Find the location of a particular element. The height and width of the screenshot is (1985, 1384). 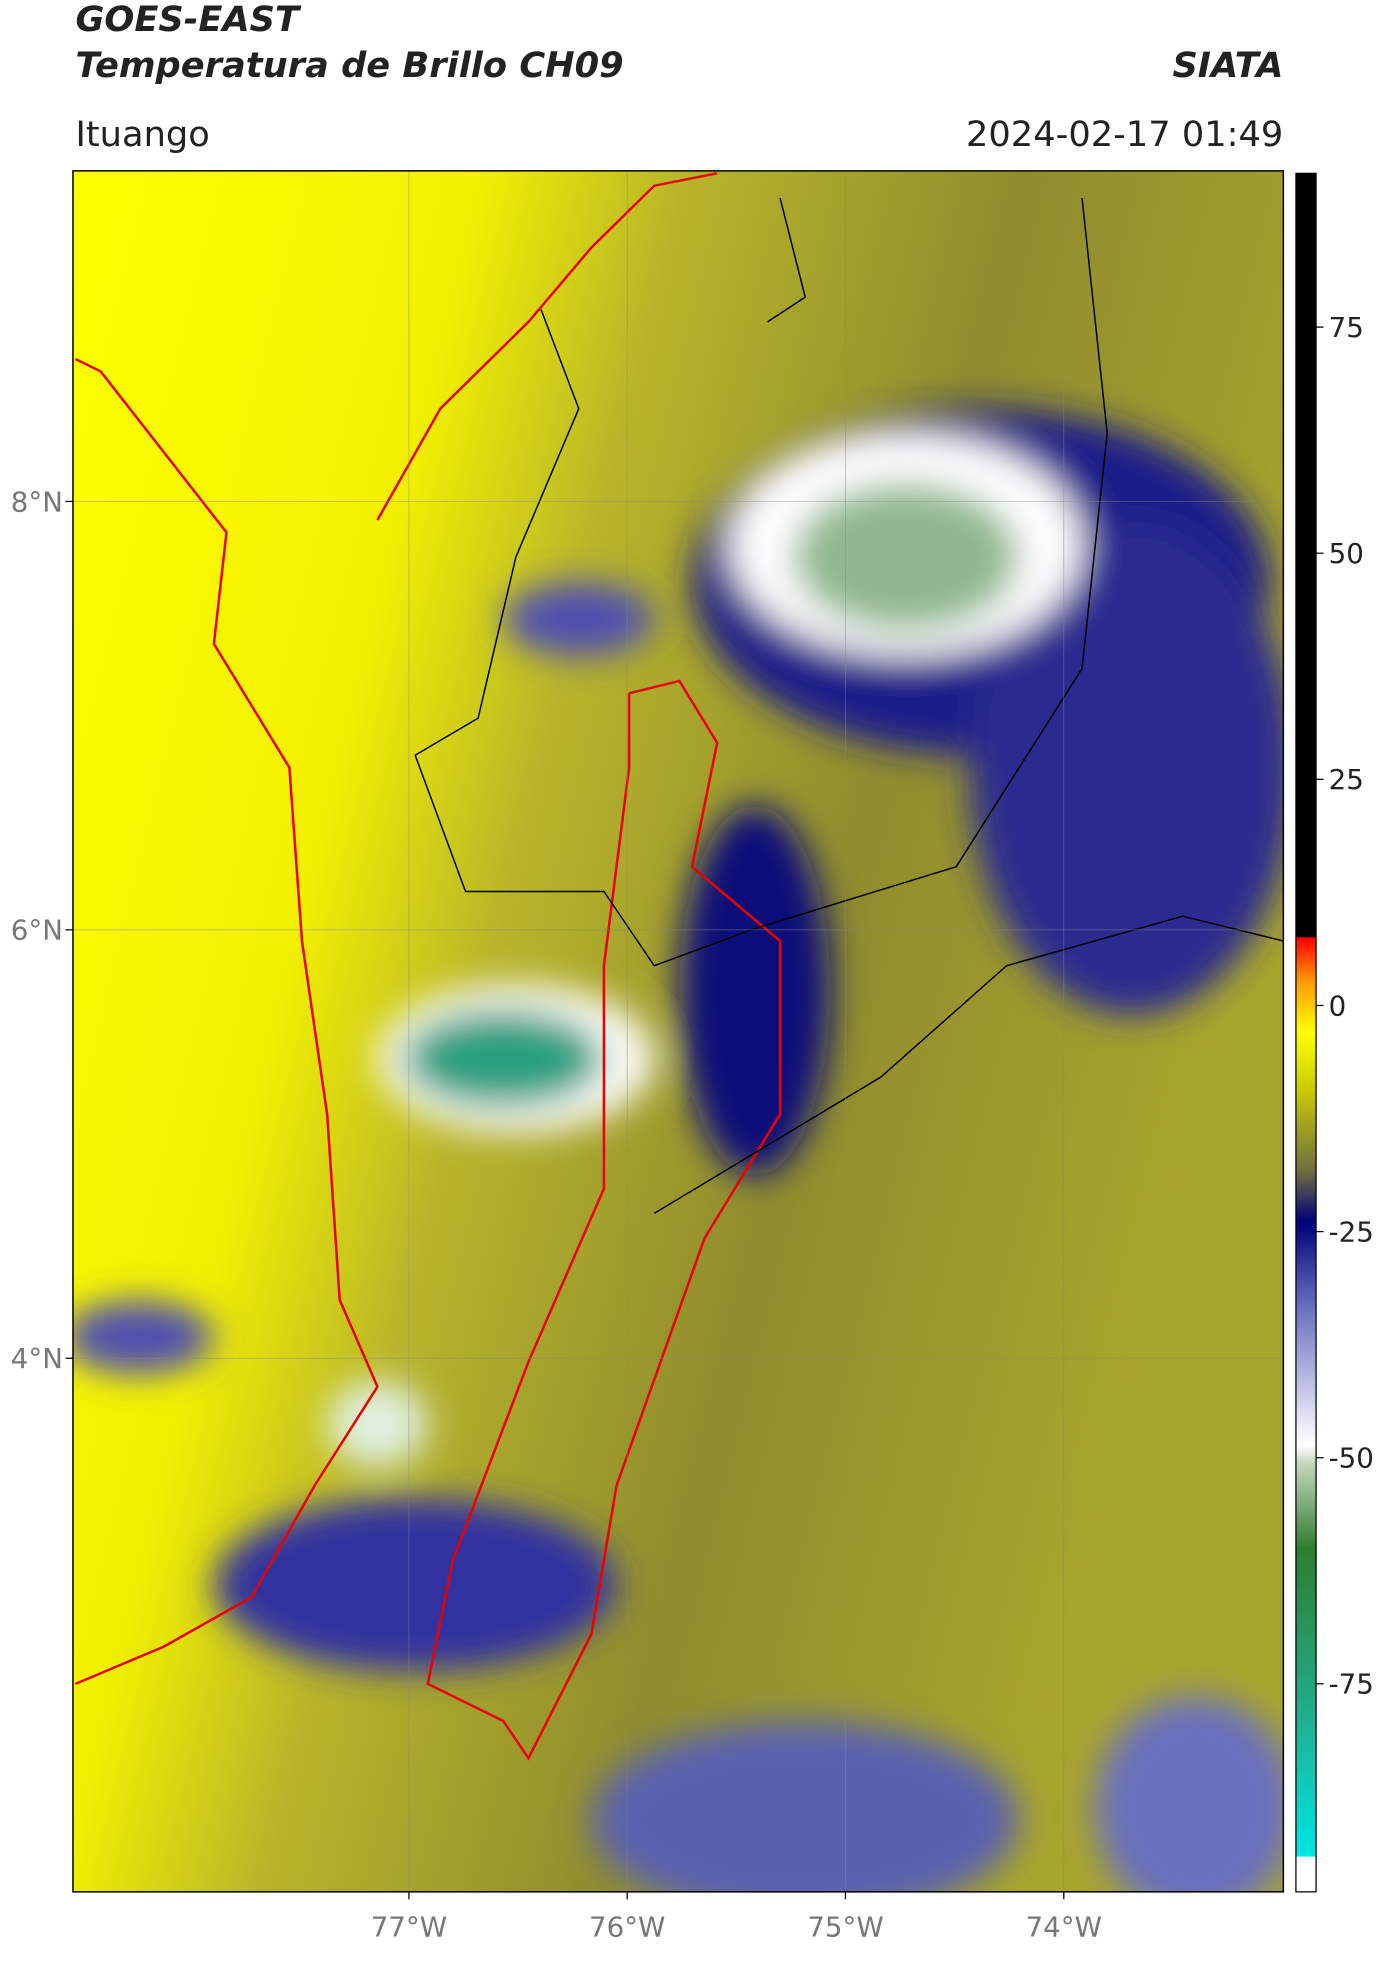

subtitle: Temperatura de Brillo CH09 is located at coordinates (349, 66).